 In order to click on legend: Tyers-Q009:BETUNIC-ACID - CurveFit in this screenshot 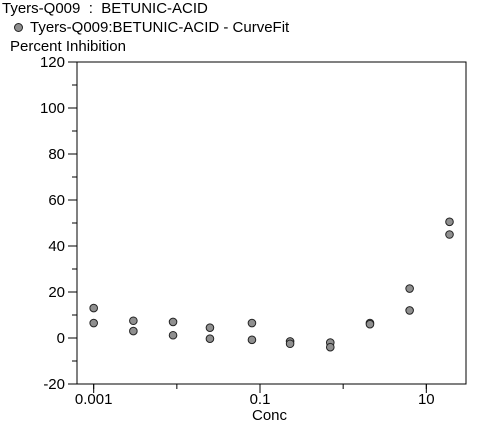, I will do `click(151, 27)`.